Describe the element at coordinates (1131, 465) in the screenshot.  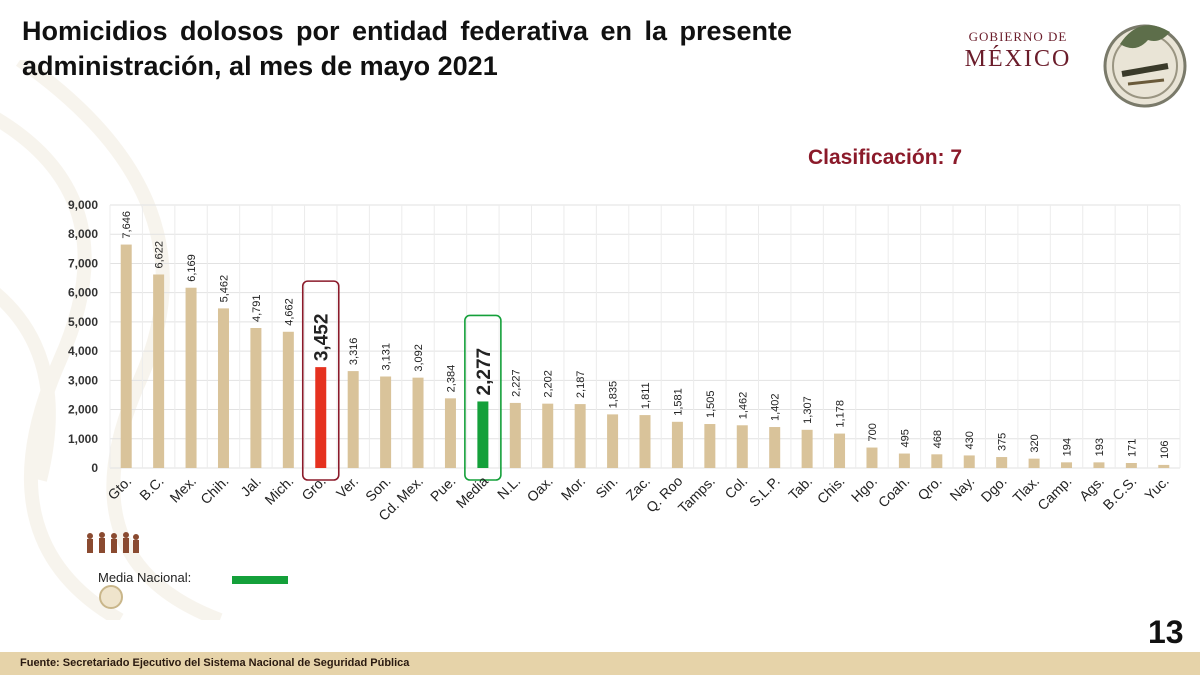
I see `bar-bcs` at that location.